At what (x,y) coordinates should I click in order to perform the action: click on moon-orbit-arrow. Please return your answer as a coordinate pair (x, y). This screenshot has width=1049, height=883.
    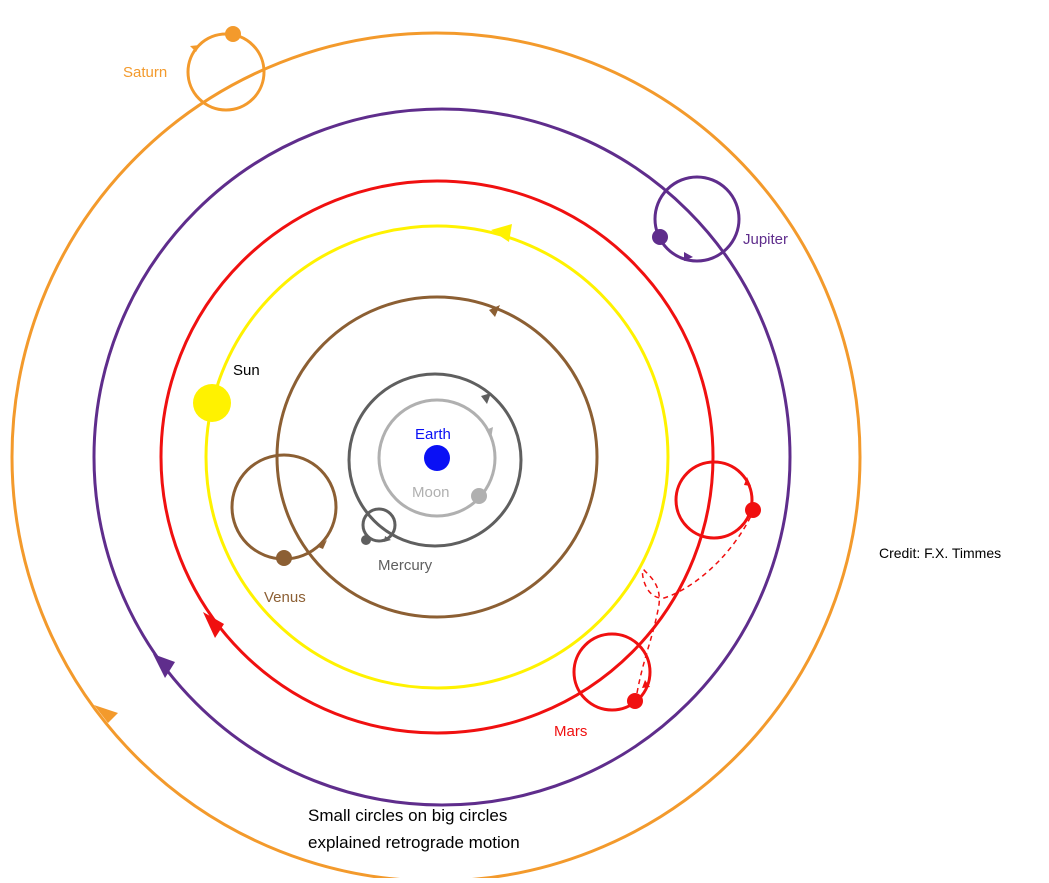
    Looking at the image, I should click on (489, 433).